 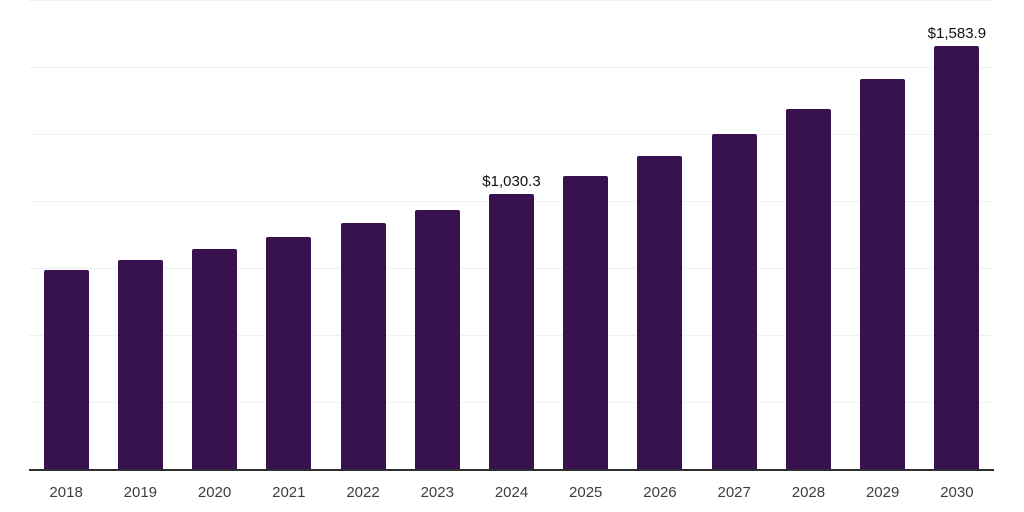 What do you see at coordinates (957, 492) in the screenshot?
I see `x-tick-2030: 2030` at bounding box center [957, 492].